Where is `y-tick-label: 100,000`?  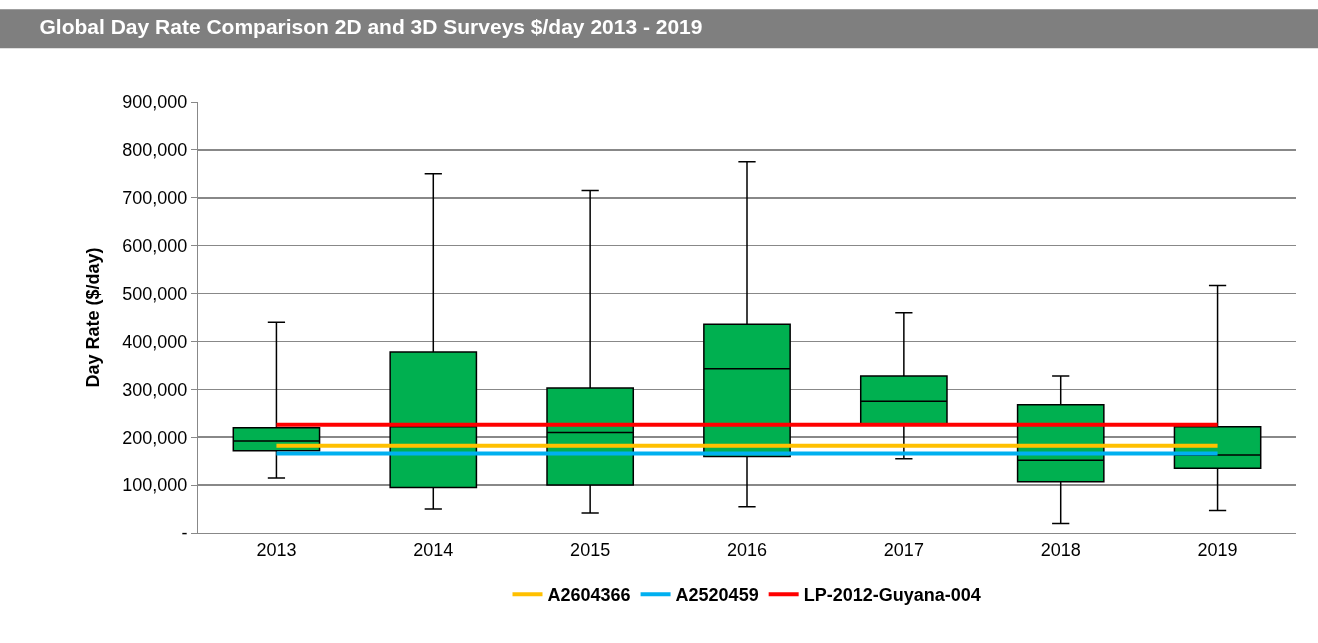 y-tick-label: 100,000 is located at coordinates (155, 485).